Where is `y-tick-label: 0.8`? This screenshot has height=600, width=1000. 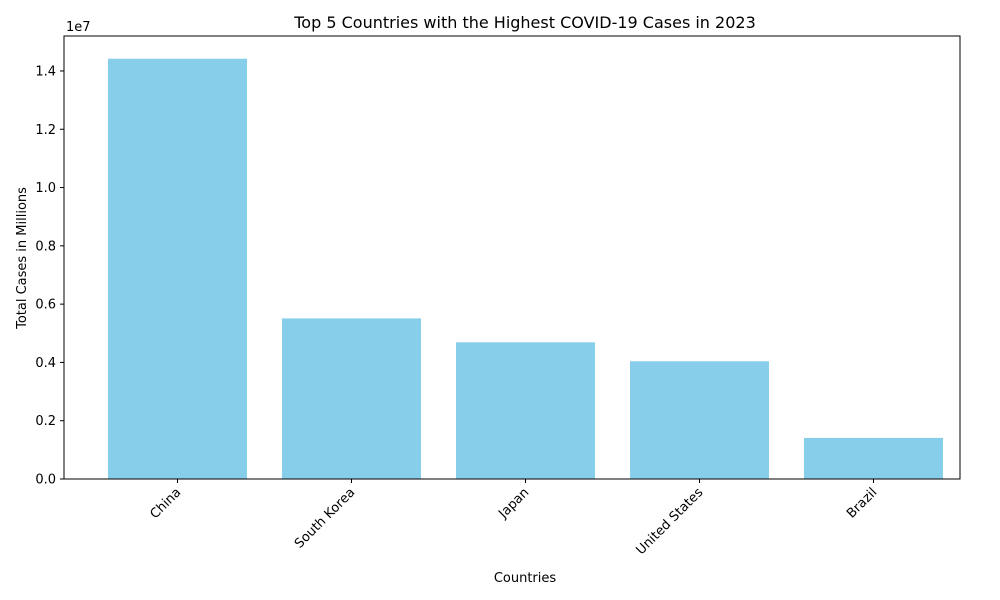
y-tick-label: 0.8 is located at coordinates (45, 246).